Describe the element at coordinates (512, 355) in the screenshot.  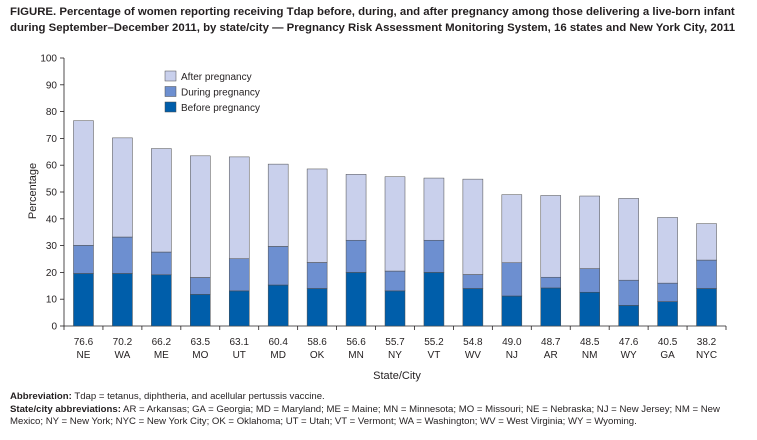
I see `x-tick-label: NJ` at that location.